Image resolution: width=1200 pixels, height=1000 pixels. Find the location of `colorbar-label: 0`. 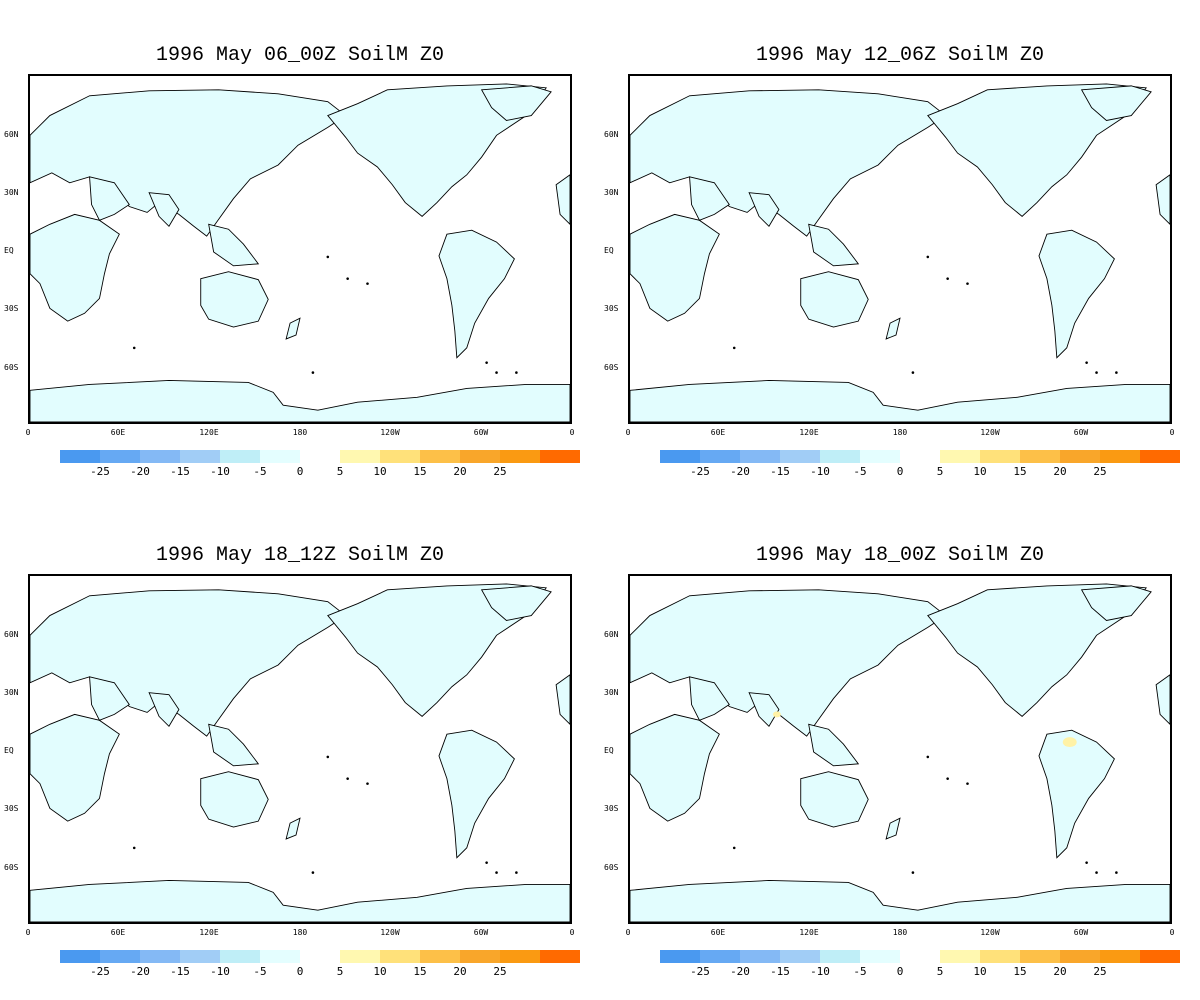

colorbar-label: 0 is located at coordinates (300, 471).